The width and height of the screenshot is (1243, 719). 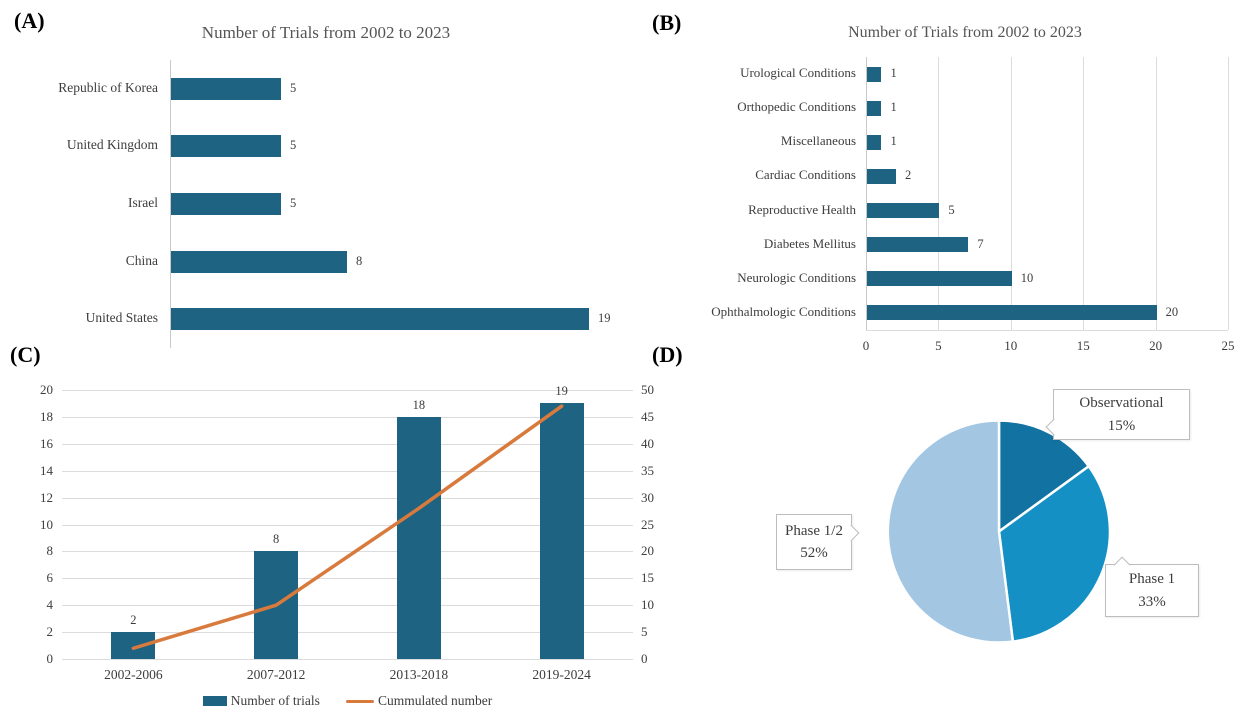 I want to click on category-label: Diabetes Mellitus, so click(x=809, y=243).